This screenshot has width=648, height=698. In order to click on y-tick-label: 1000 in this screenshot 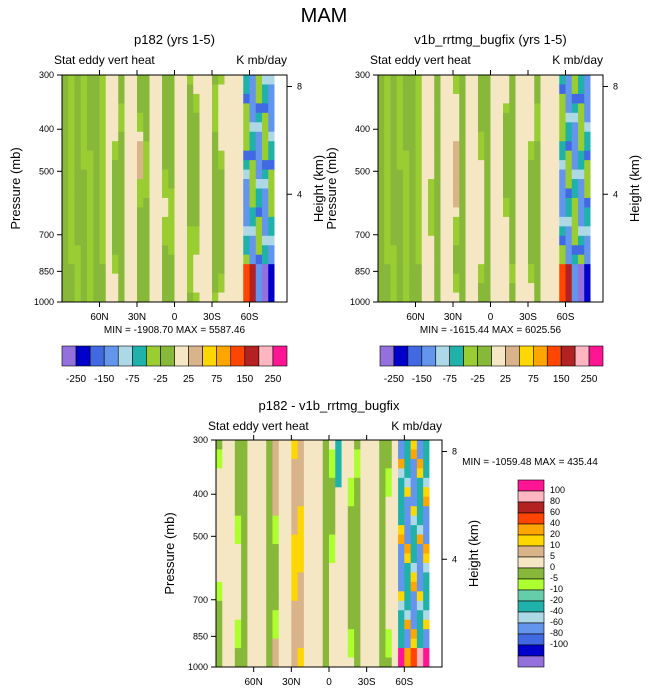, I will do `click(360, 302)`.